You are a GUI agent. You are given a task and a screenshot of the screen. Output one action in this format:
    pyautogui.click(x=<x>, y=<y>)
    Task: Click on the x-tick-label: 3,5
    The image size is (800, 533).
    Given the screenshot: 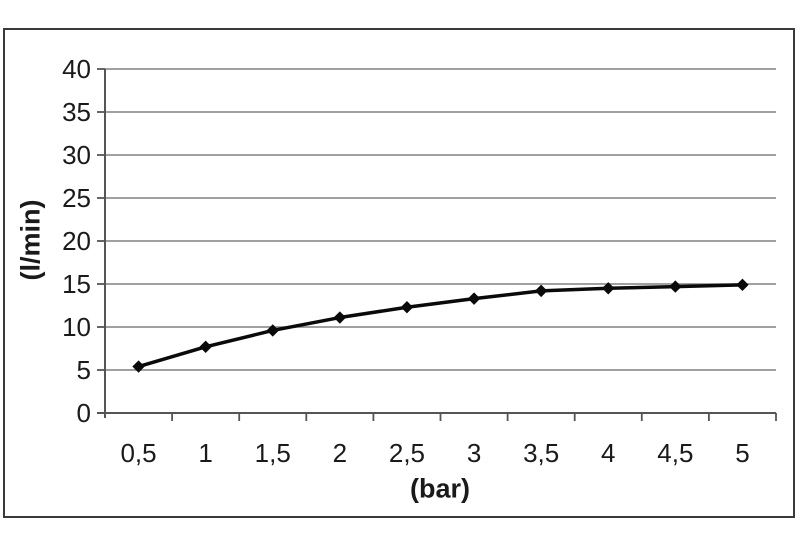 What is the action you would take?
    pyautogui.click(x=541, y=453)
    